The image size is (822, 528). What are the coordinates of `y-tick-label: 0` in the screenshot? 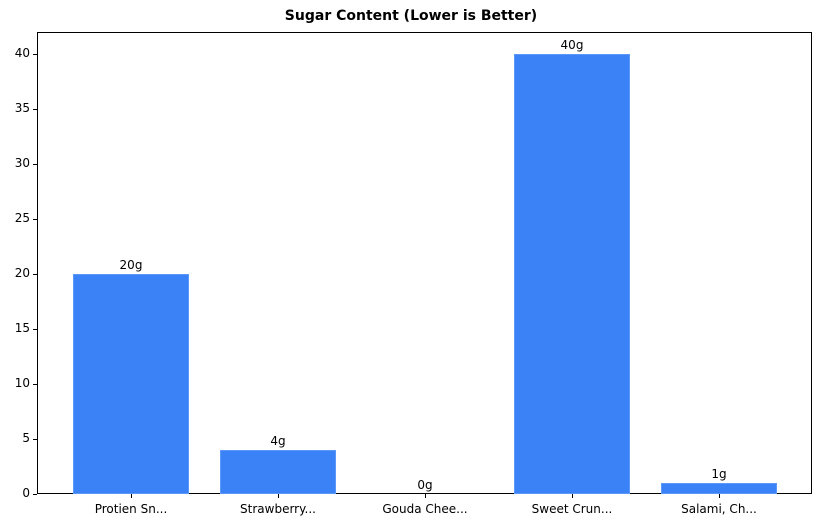 It's located at (26, 493).